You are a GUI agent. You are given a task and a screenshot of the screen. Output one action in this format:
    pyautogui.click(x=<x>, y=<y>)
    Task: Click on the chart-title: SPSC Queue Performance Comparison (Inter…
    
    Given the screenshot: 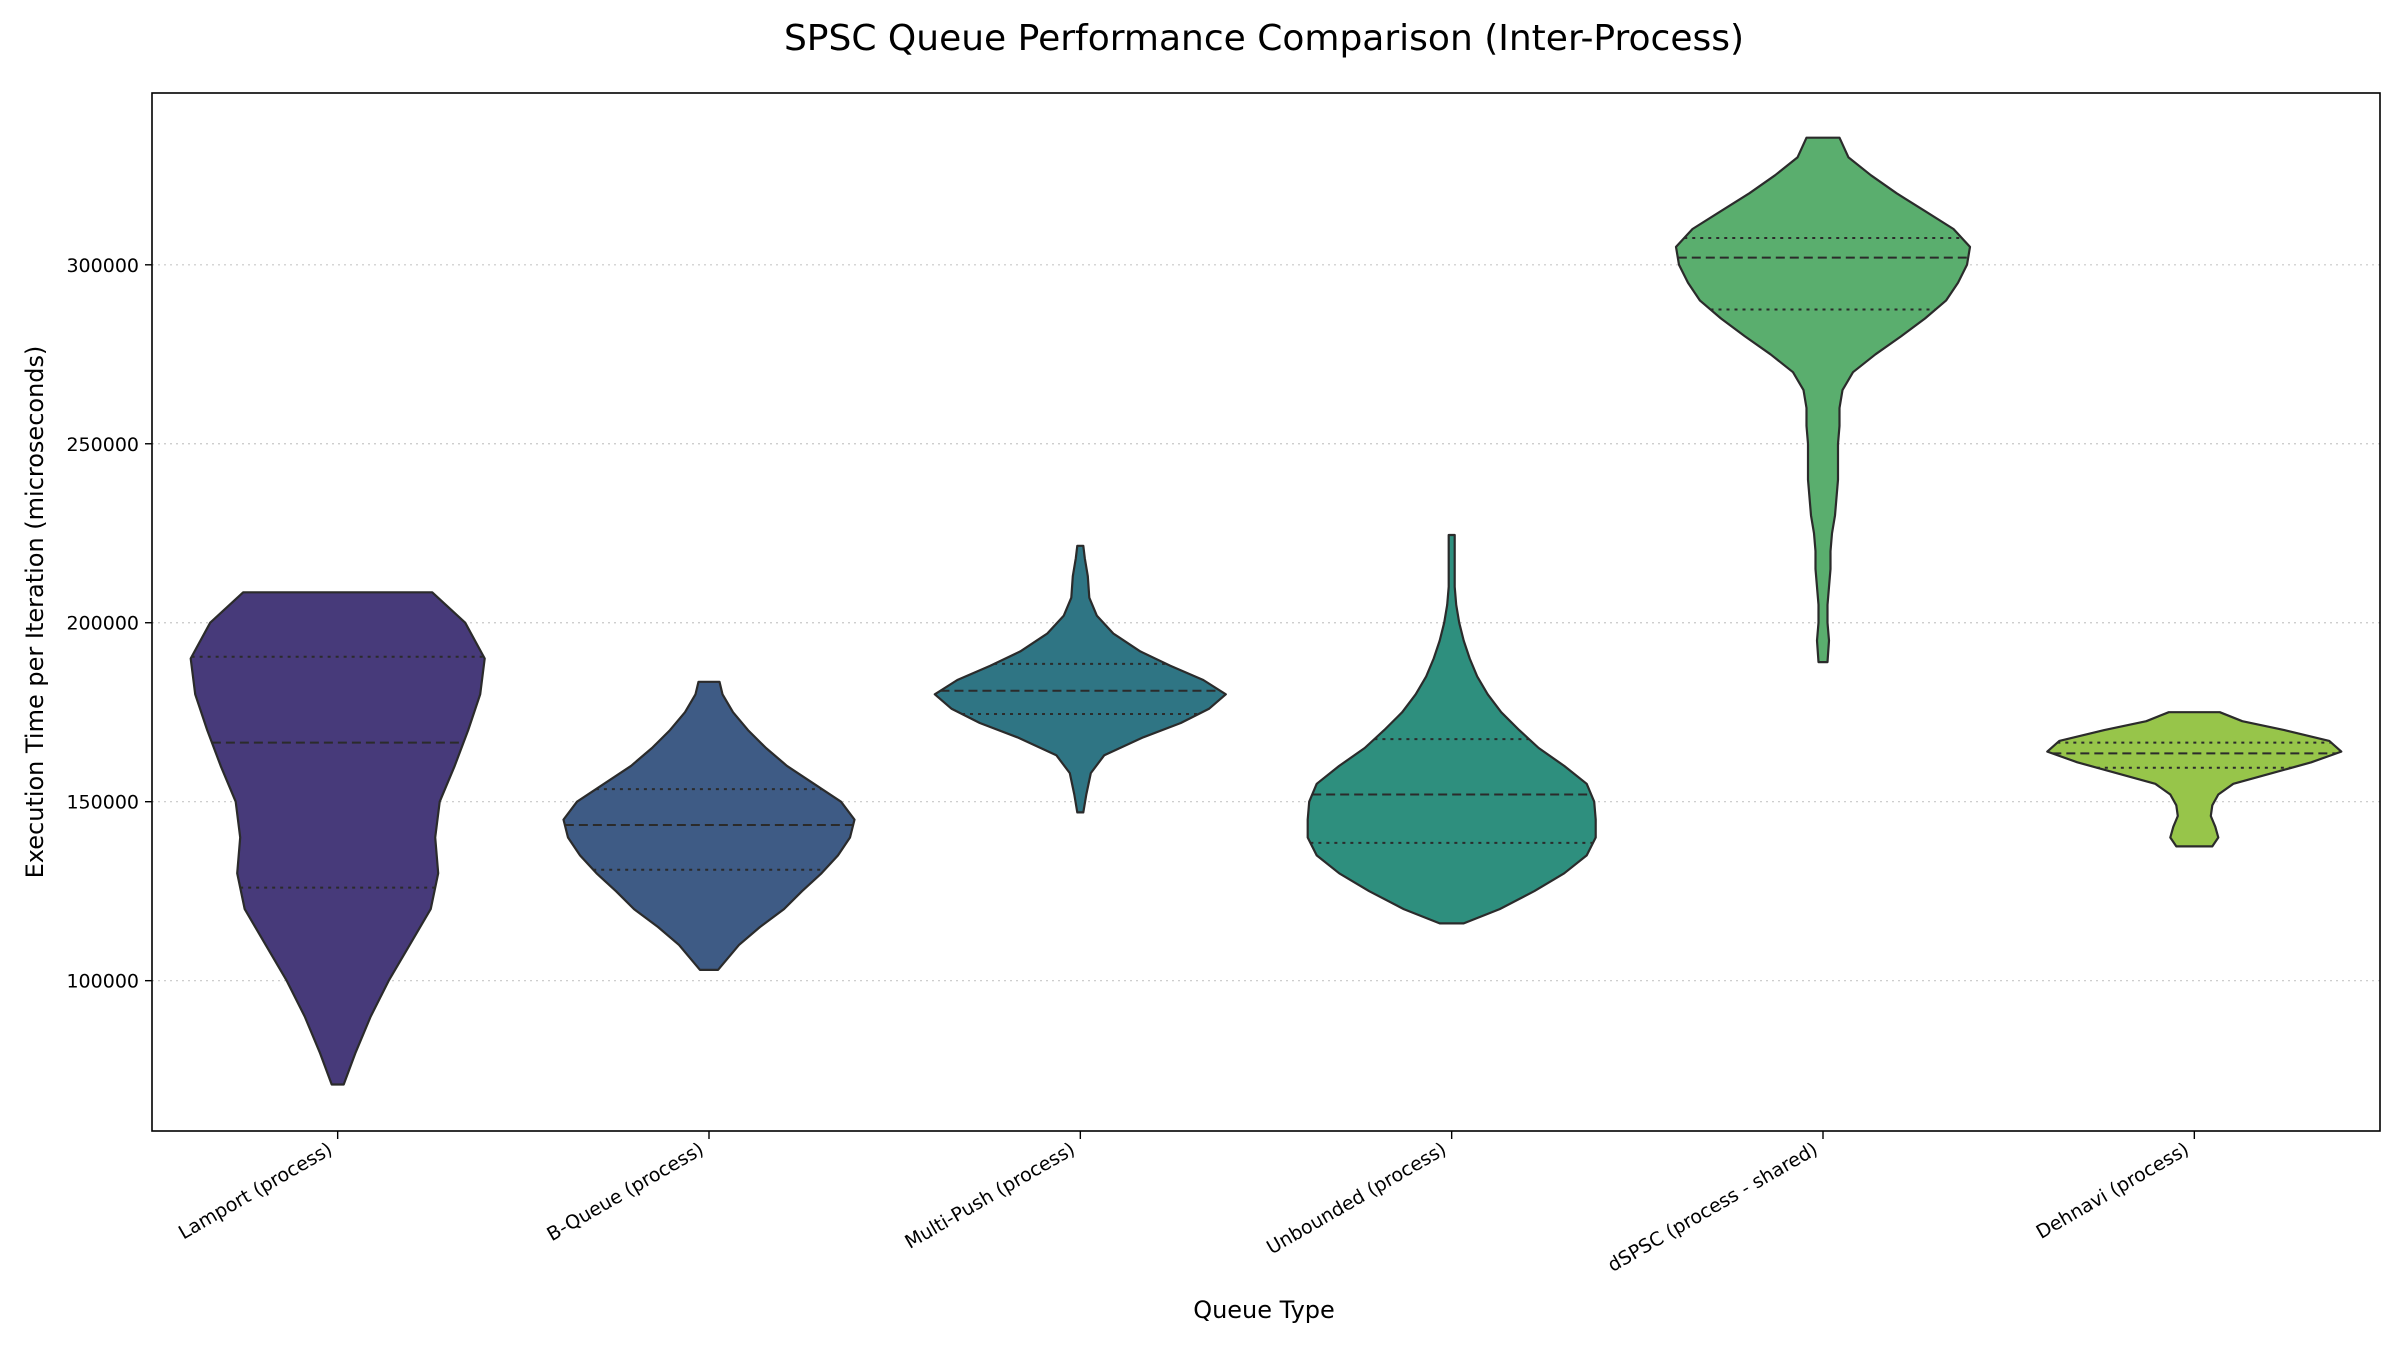 What is the action you would take?
    pyautogui.click(x=1264, y=38)
    